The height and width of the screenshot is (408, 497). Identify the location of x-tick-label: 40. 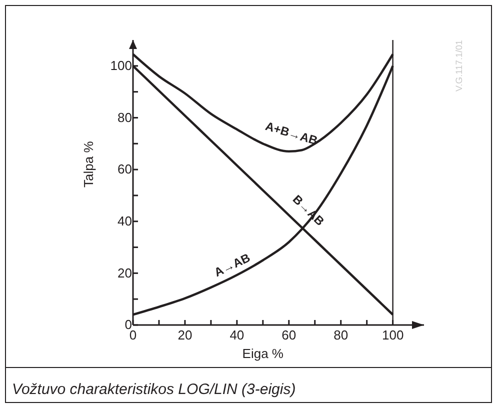
(237, 335).